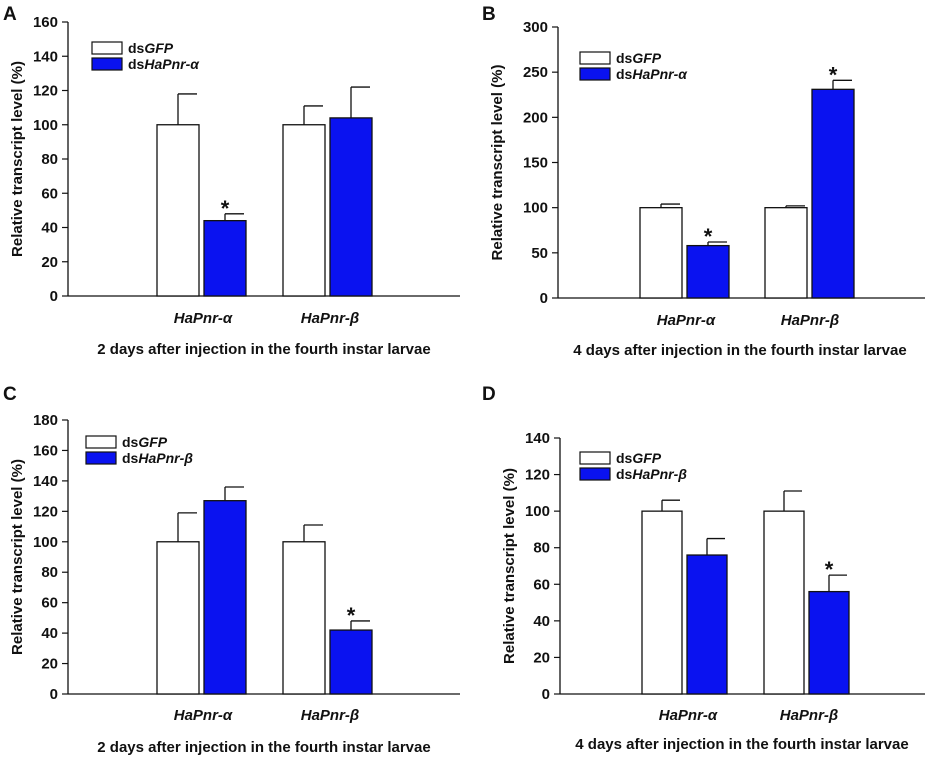 The width and height of the screenshot is (941, 757). I want to click on y-tick-label: 300, so click(535, 27).